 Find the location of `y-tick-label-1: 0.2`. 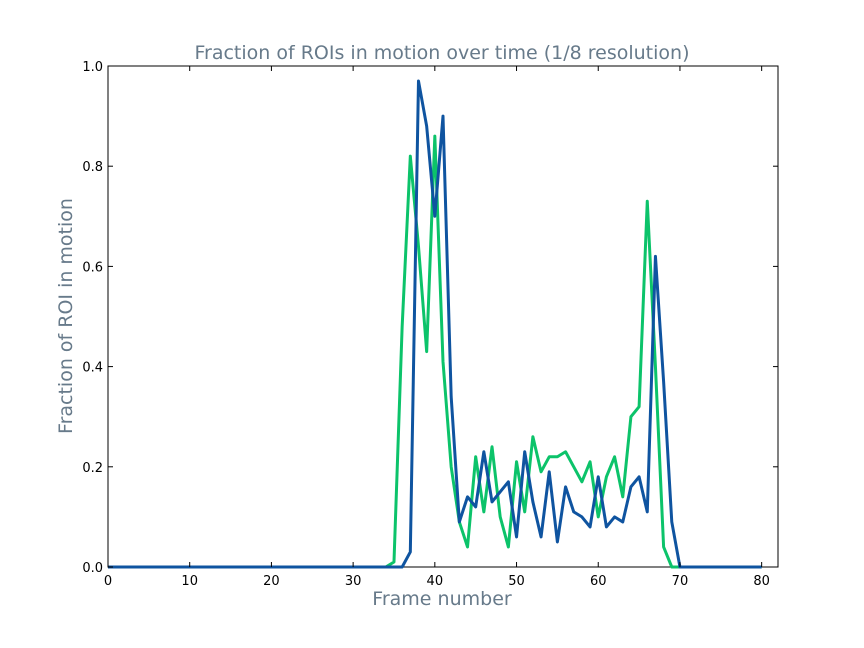

y-tick-label-1: 0.2 is located at coordinates (92, 468).